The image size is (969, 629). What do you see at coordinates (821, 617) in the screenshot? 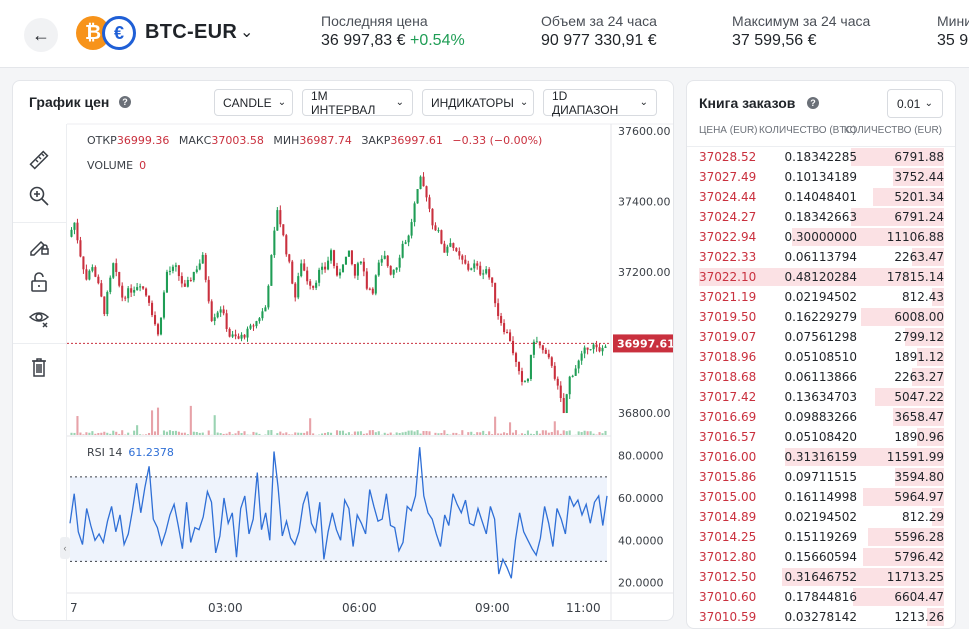
I see `order-book-row: 37010.59 0.03278142 1213.26` at bounding box center [821, 617].